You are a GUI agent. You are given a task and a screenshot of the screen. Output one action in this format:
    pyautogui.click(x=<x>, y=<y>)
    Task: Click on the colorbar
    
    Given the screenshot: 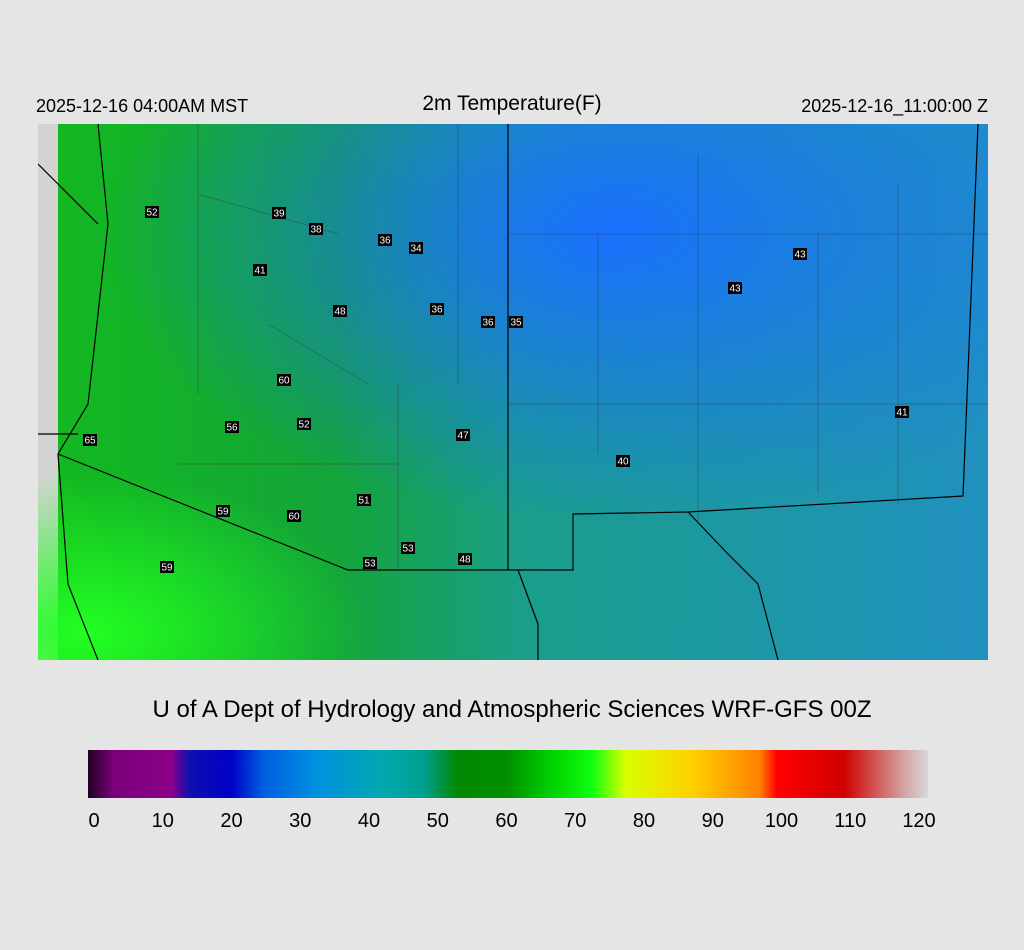 What is the action you would take?
    pyautogui.click(x=508, y=774)
    